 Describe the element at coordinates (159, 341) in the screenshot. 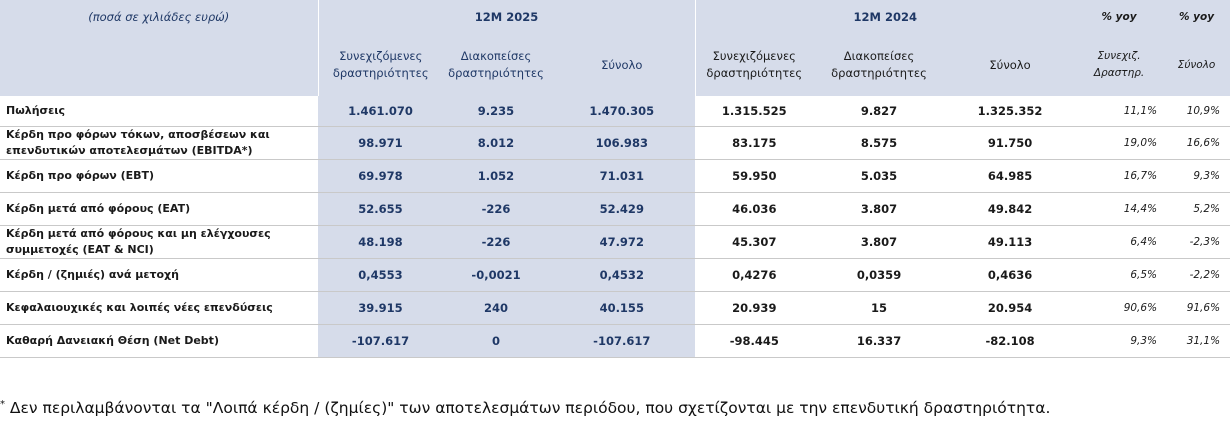

I see `row-label: Καθαρή Δανειακή Θέση (Net Debt)` at that location.